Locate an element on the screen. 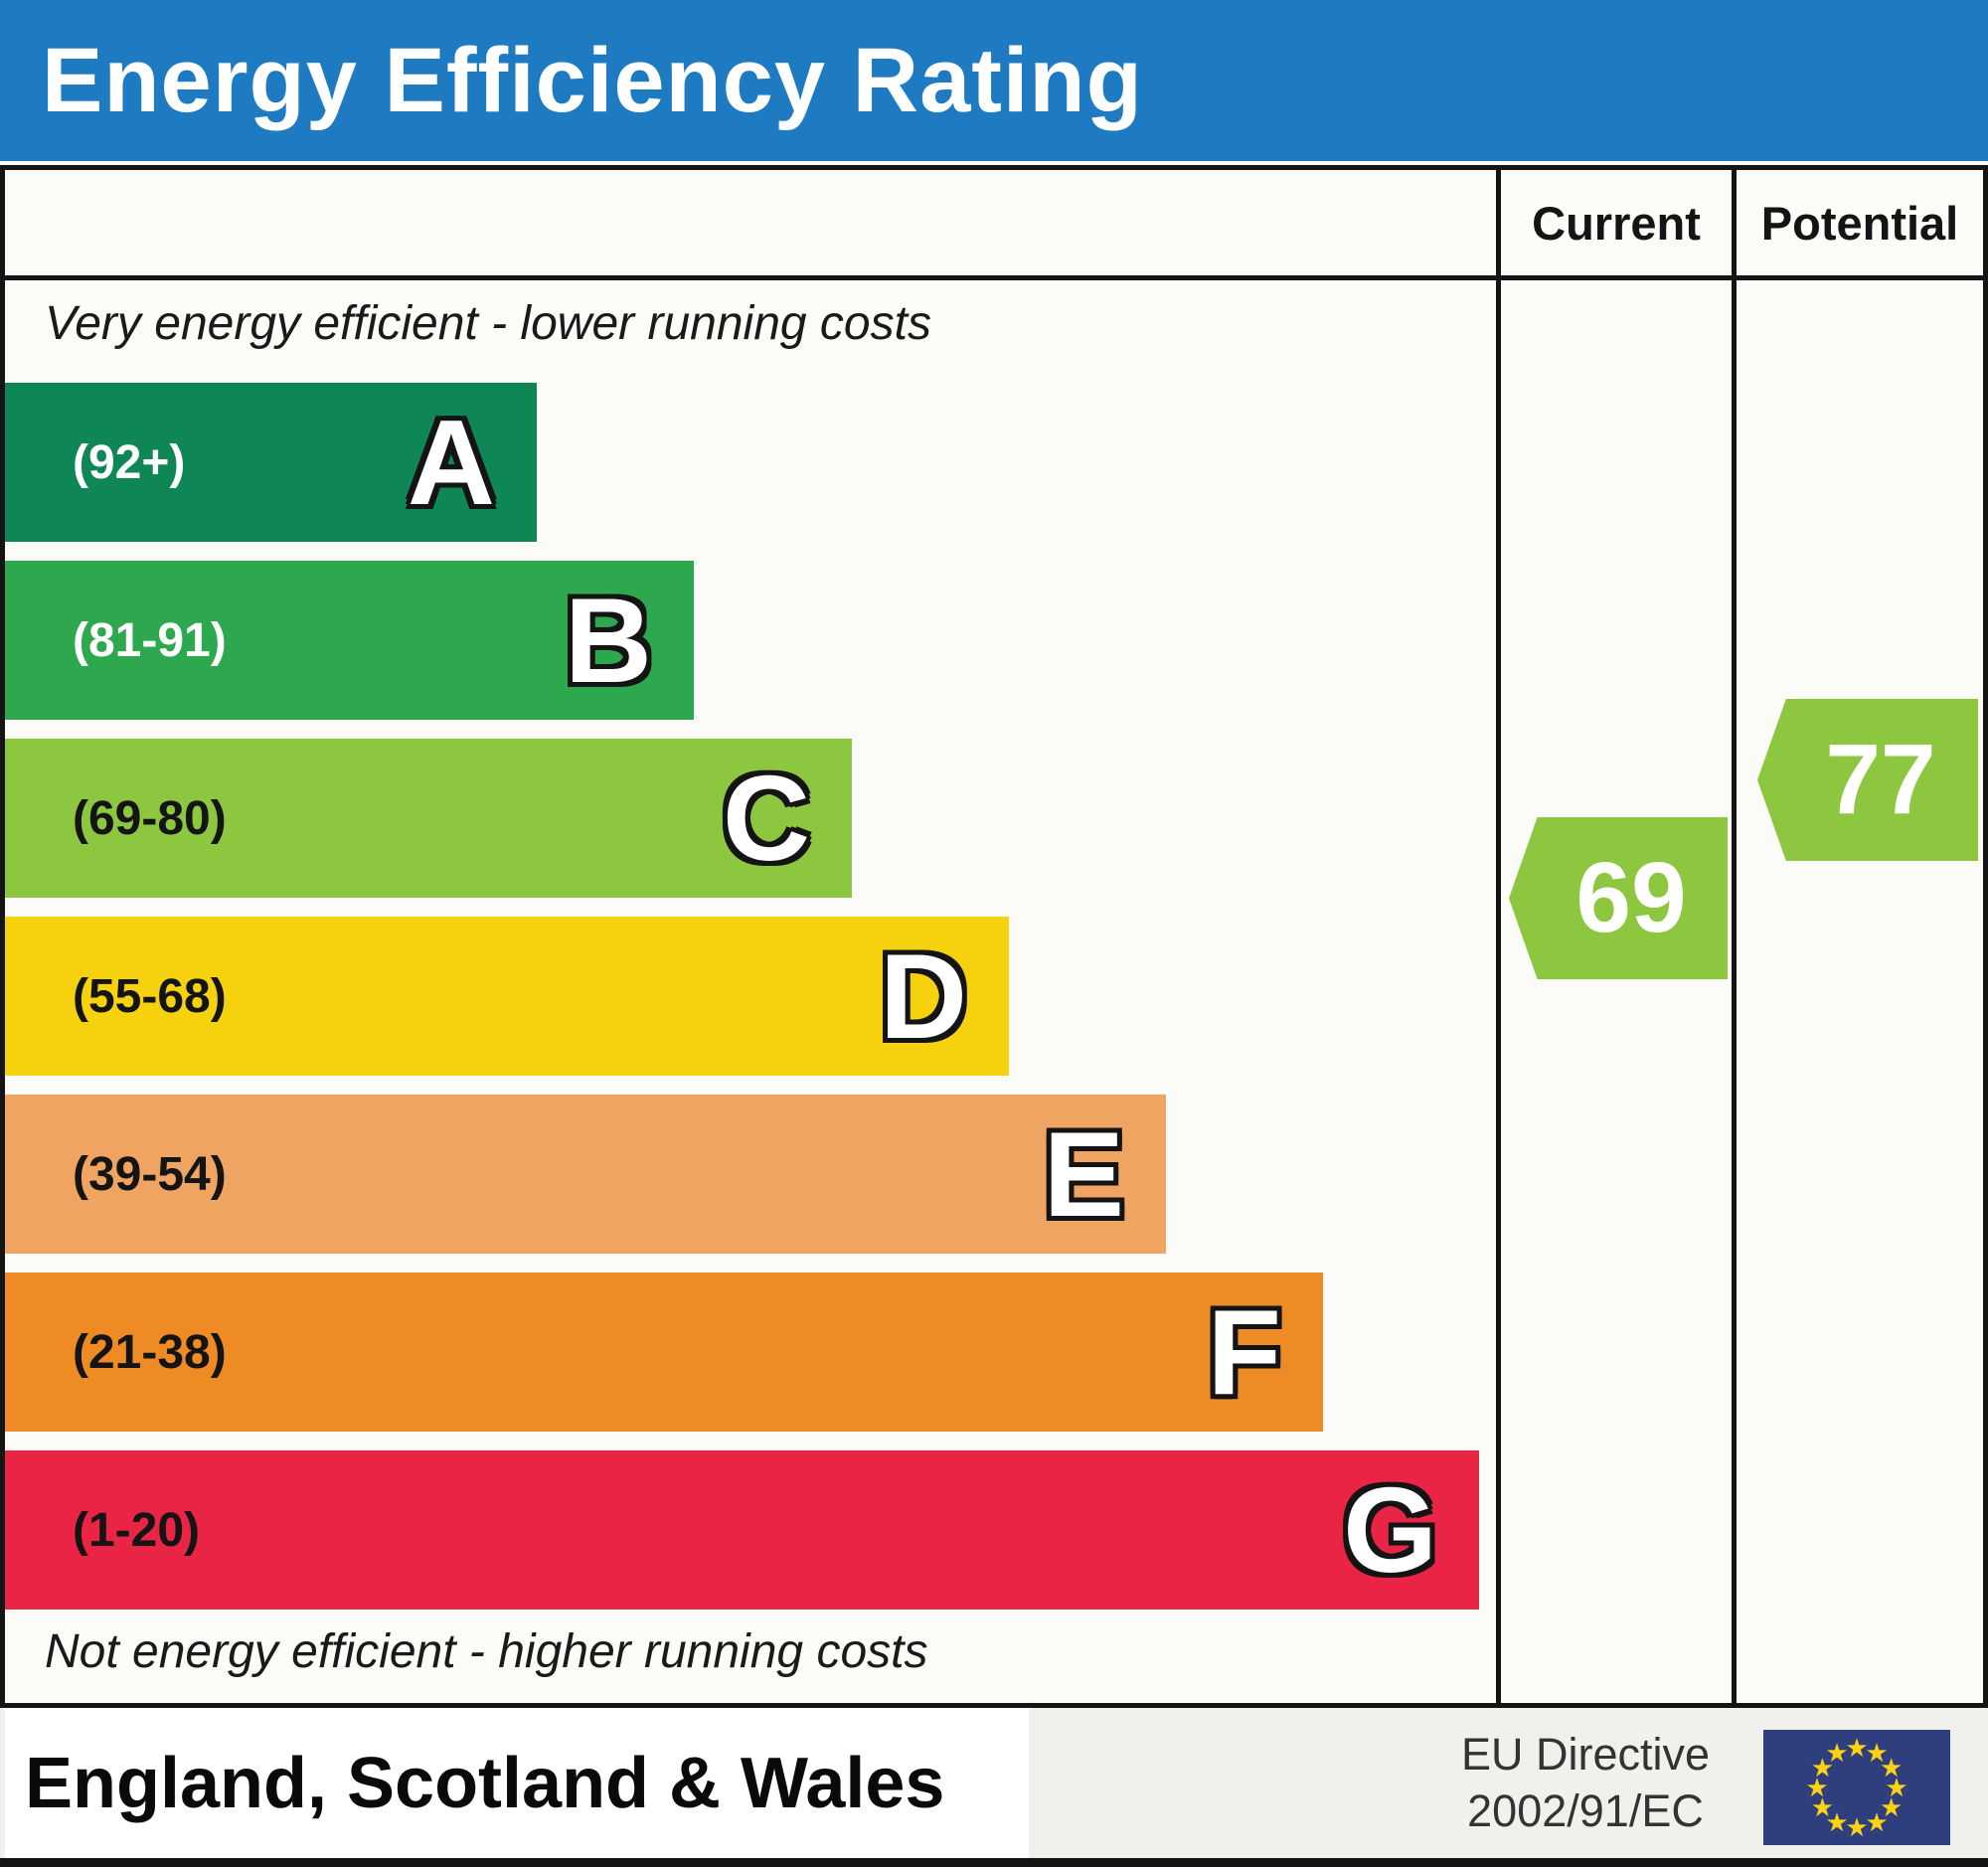  band-letter: D is located at coordinates (923, 996).